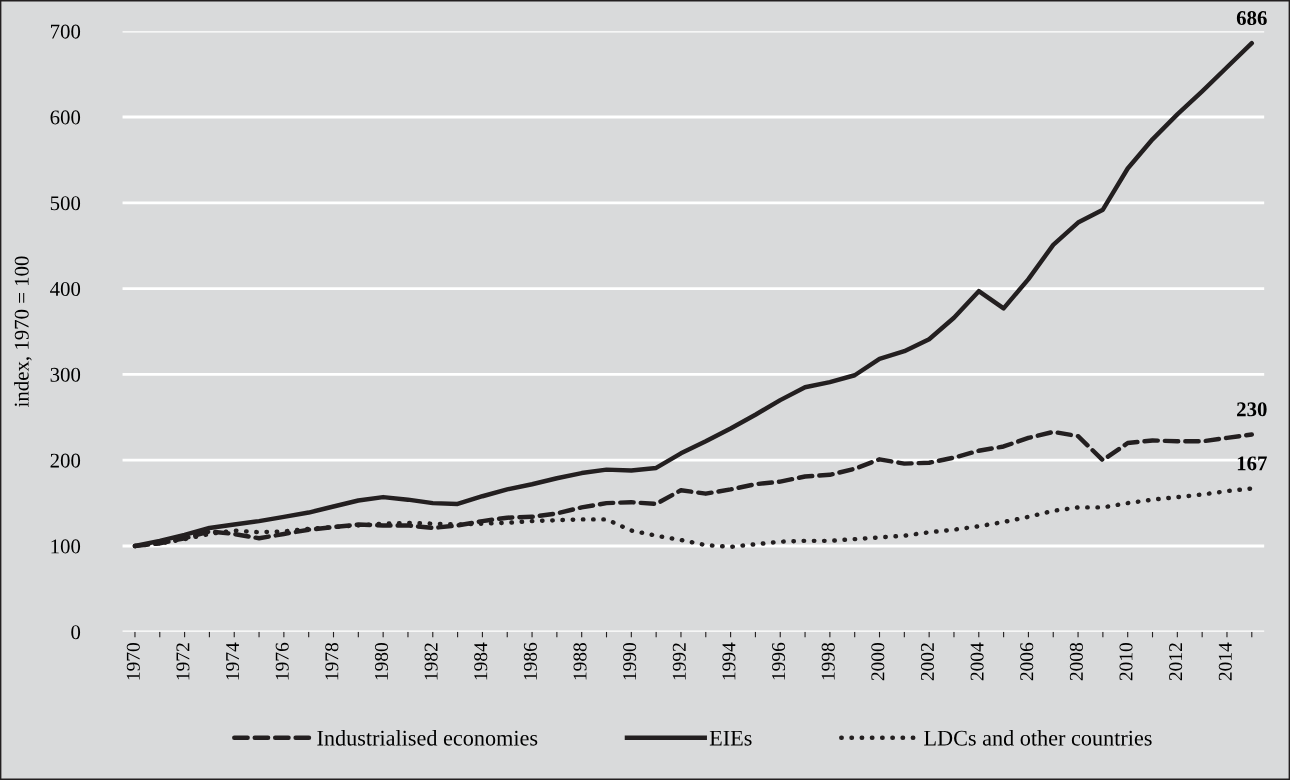 The image size is (1290, 780). Describe the element at coordinates (431, 661) in the screenshot. I see `x-tick-label: 1982` at that location.